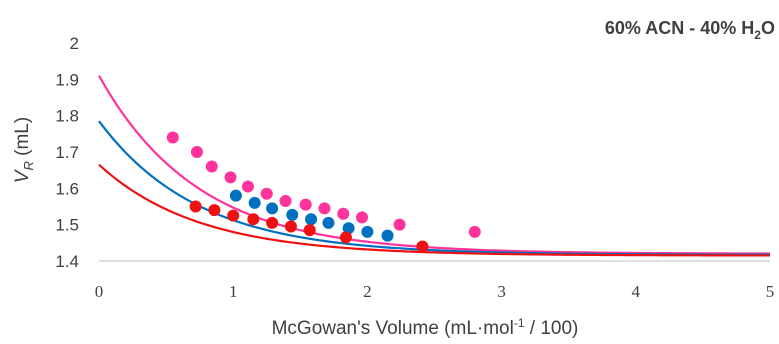  I want to click on x-axis-label-main: McGowan's Volume (mL·mol, so click(393, 328).